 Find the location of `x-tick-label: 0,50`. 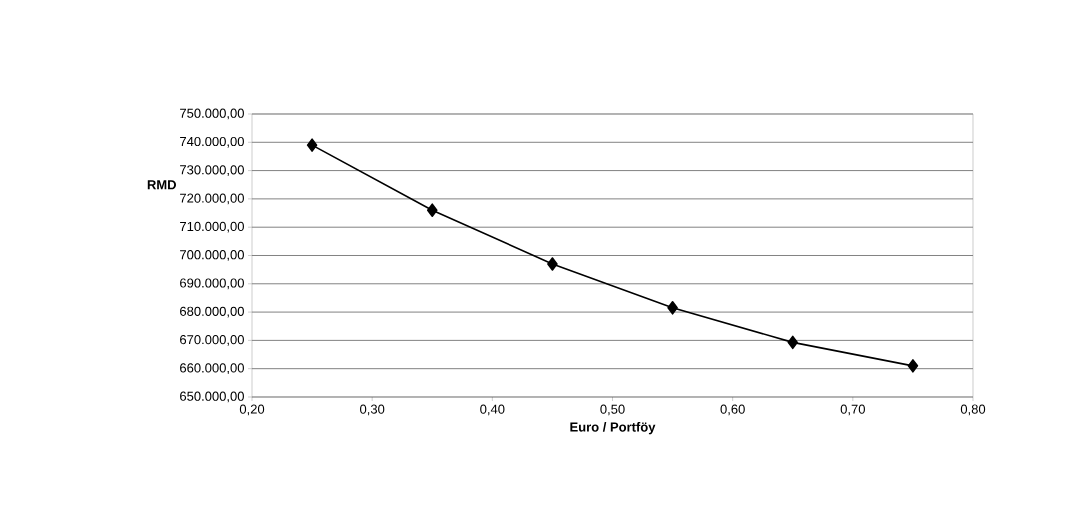

x-tick-label: 0,50 is located at coordinates (612, 410).